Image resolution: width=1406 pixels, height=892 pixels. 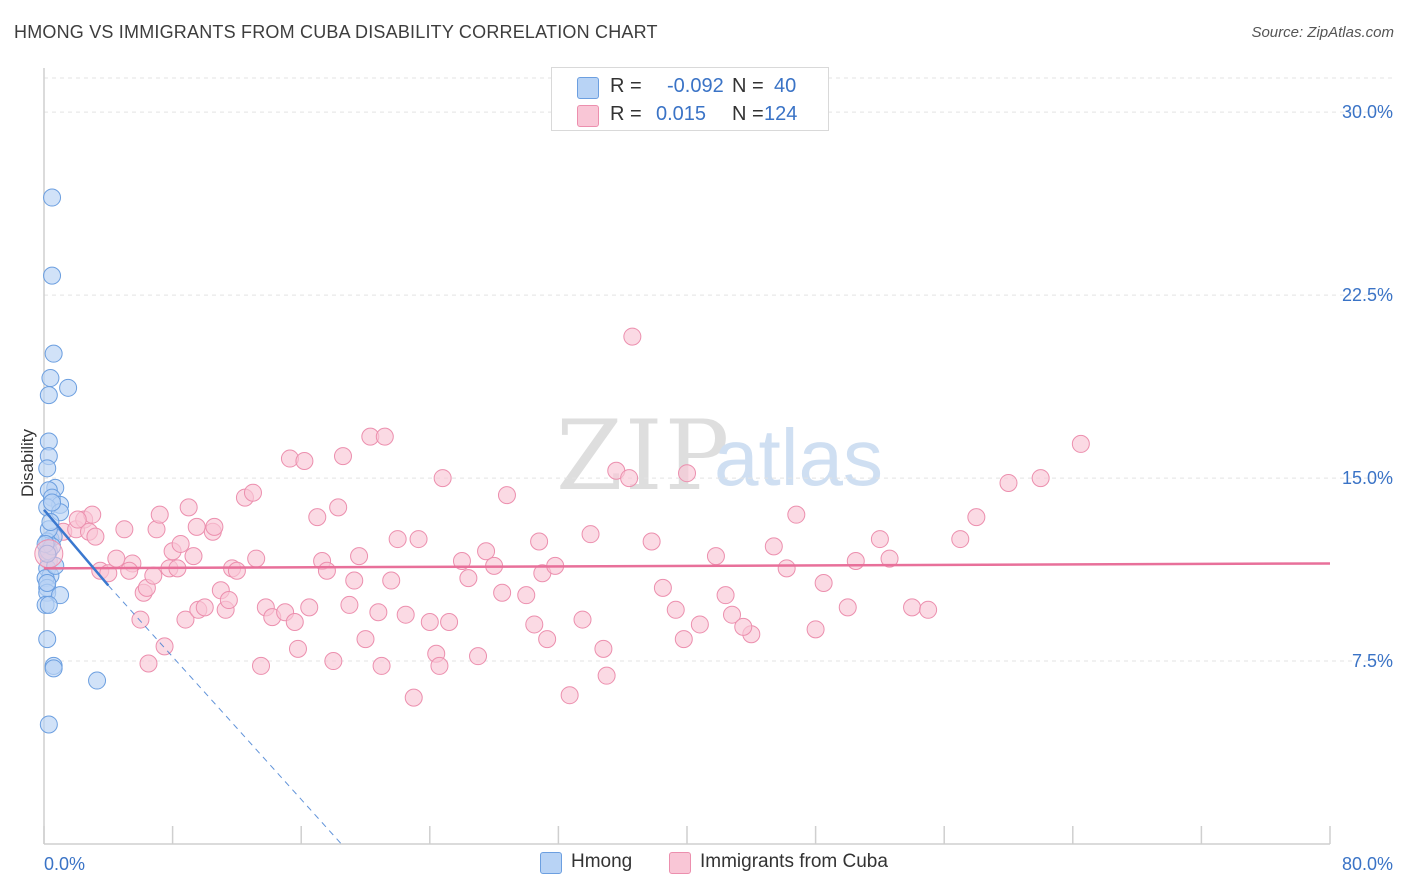 What do you see at coordinates (602, 861) in the screenshot?
I see `hmong-legend-label: Hmong` at bounding box center [602, 861].